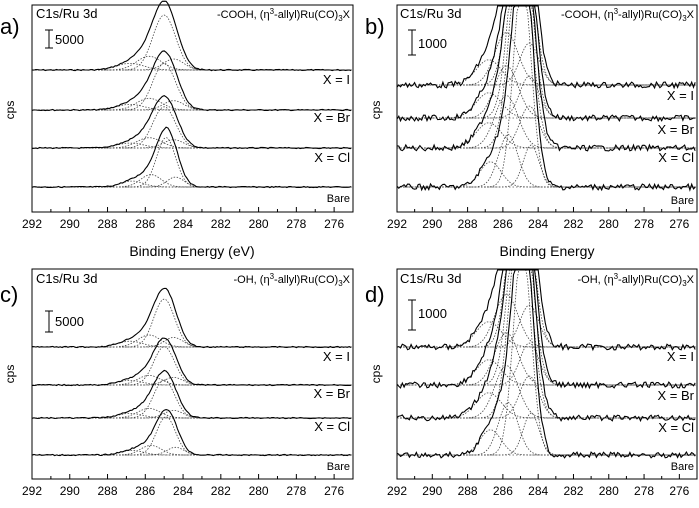  Describe the element at coordinates (191, 251) in the screenshot. I see `x-axis-label-a: Binding Energy (eV)` at that location.